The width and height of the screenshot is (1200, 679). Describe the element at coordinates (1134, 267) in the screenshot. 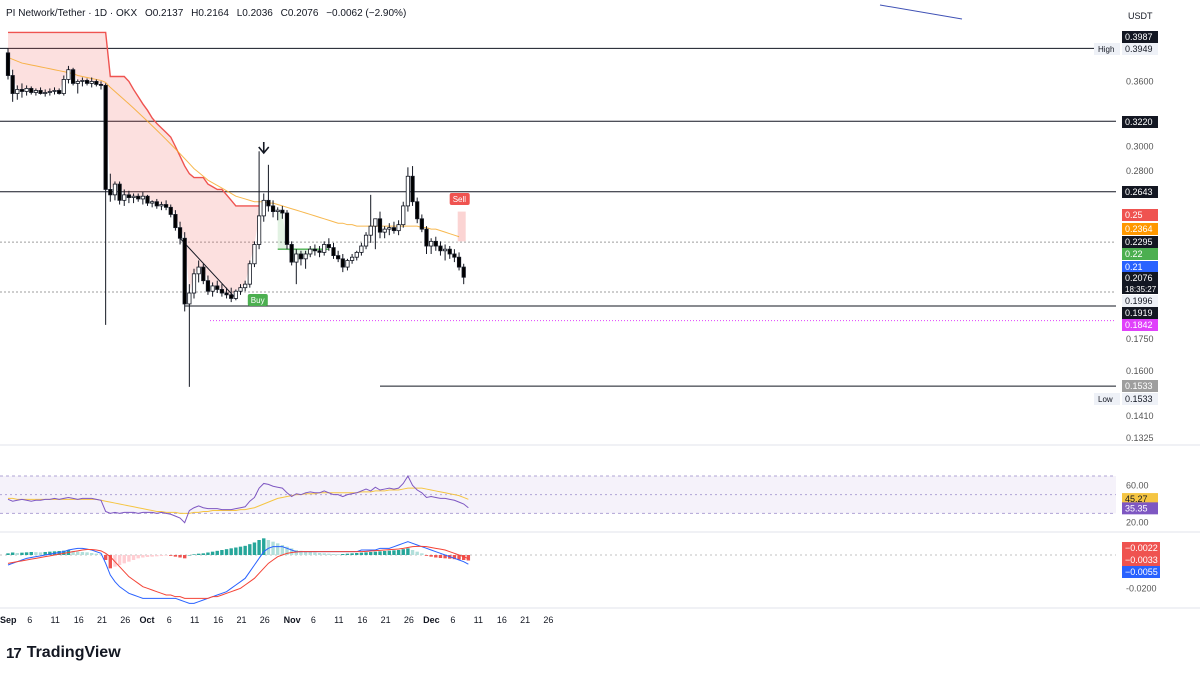

I see `price-tag-value: 0.21` at that location.